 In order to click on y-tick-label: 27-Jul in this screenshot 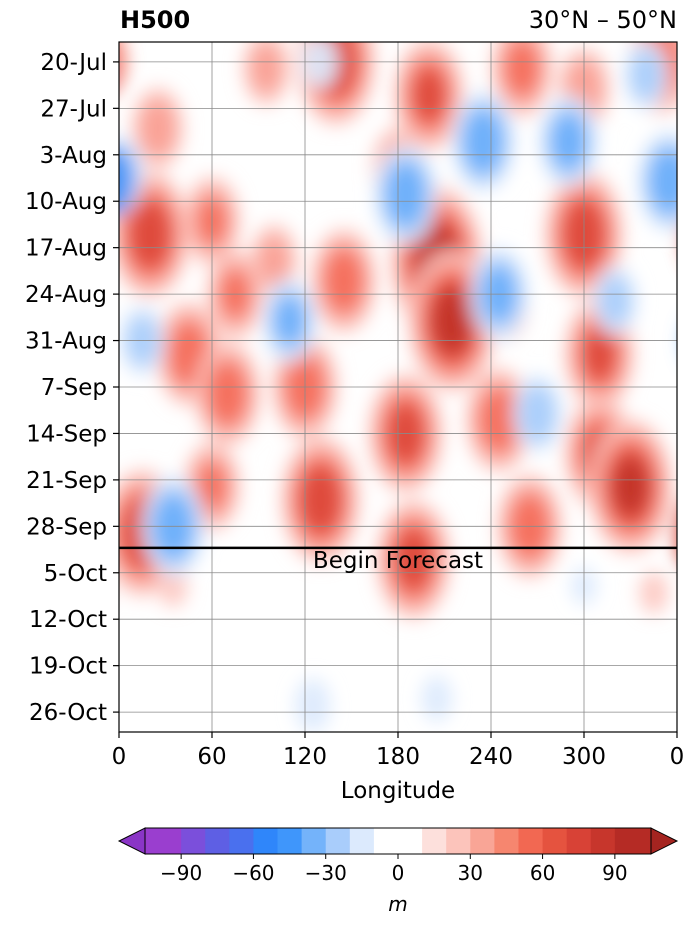, I will do `click(73, 109)`.